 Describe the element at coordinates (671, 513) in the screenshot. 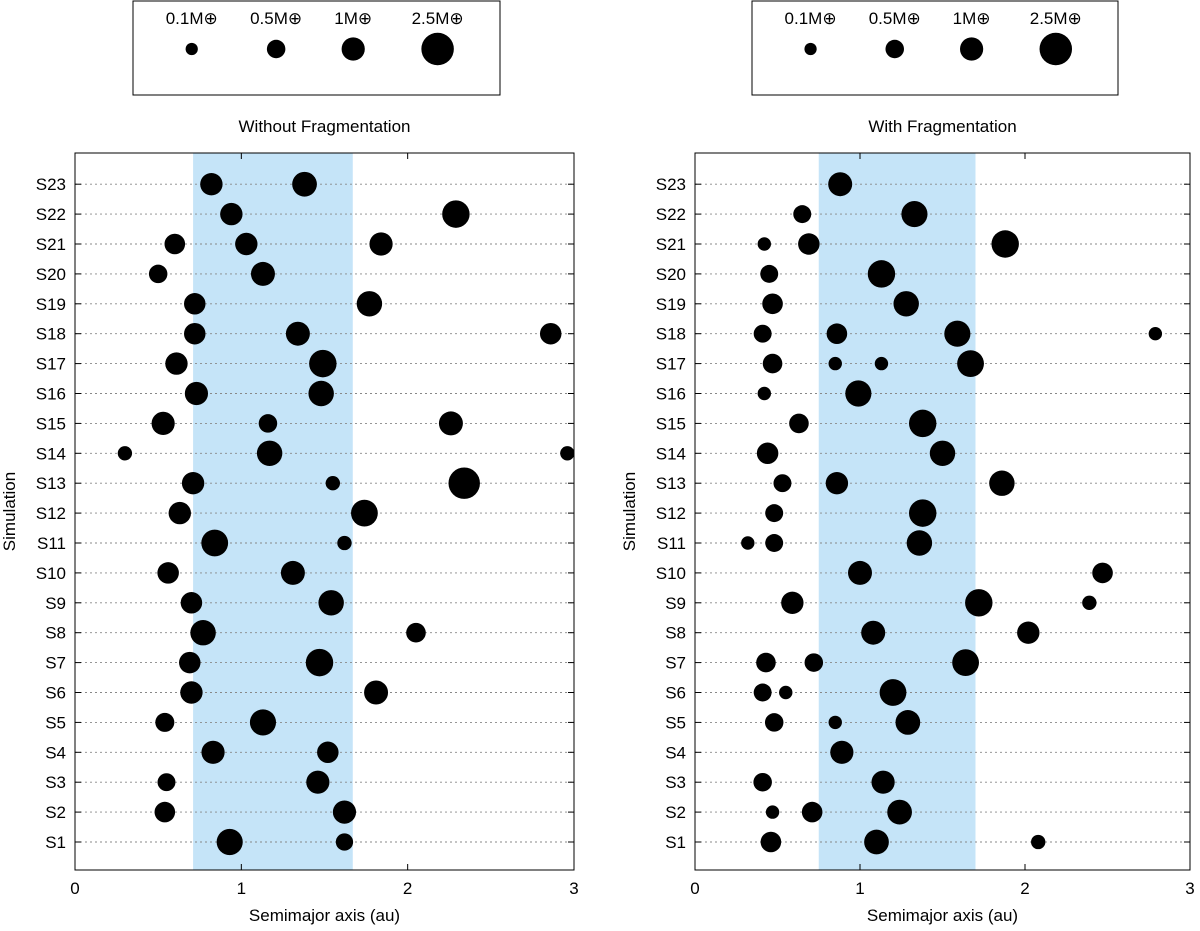

I see `y-tick-label: S12` at that location.